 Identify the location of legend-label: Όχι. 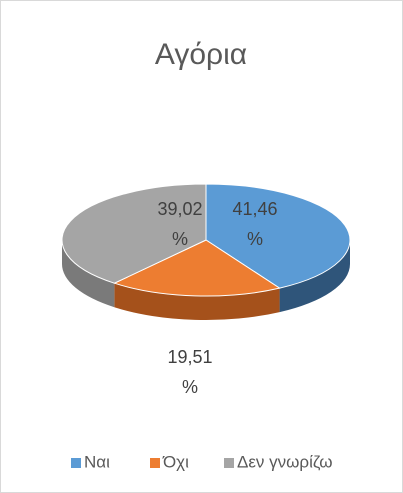
(175, 461).